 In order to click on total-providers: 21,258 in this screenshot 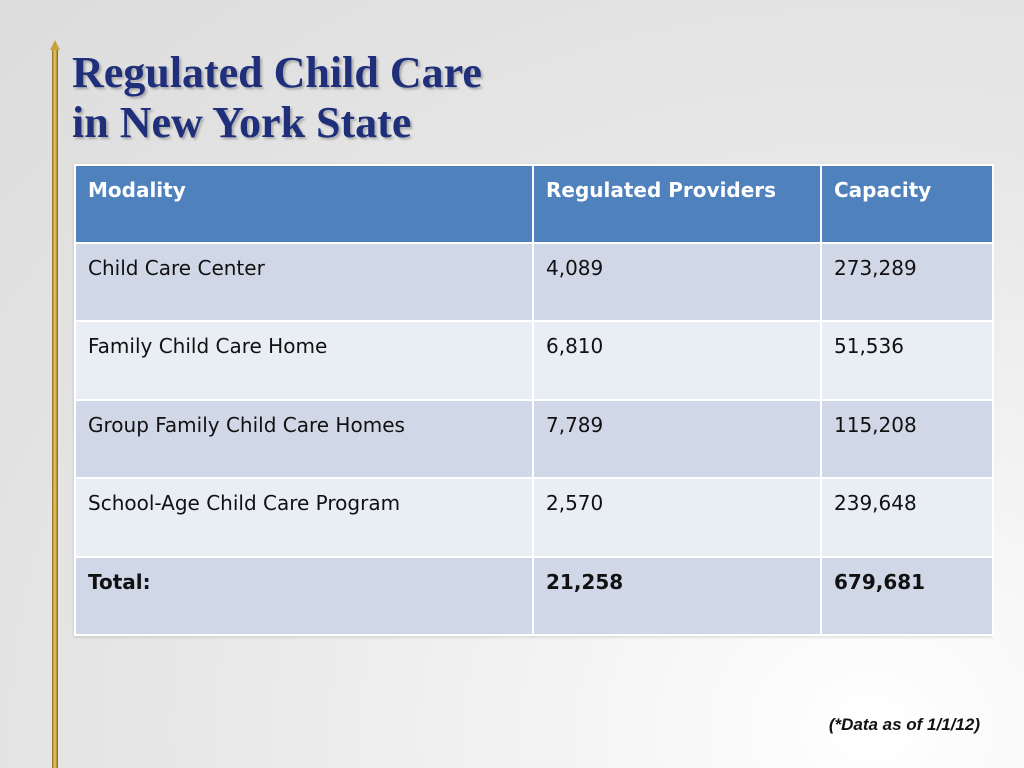, I will do `click(677, 596)`.